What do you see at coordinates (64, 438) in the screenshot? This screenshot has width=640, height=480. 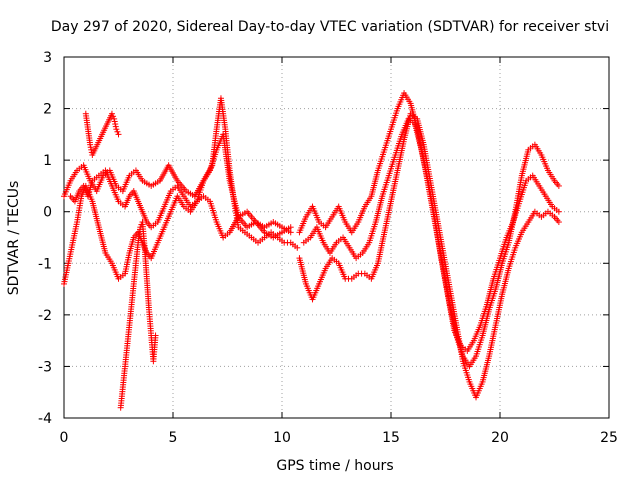 I see `x-tick-label: 0` at bounding box center [64, 438].